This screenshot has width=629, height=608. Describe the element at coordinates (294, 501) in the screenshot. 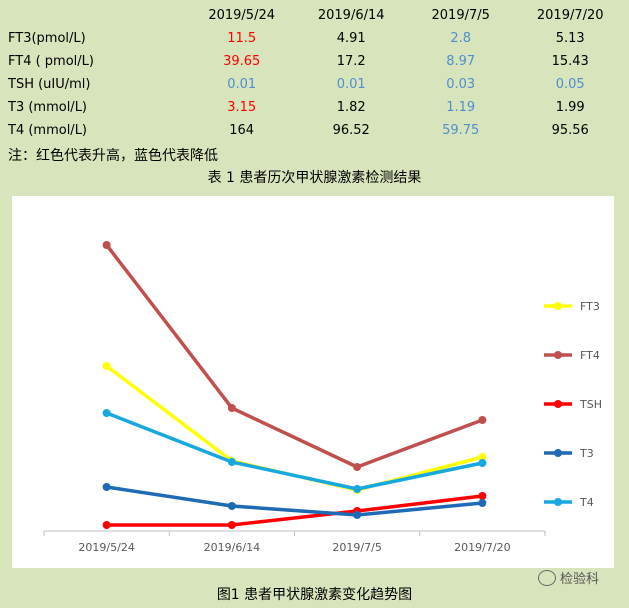

I see `series-line-t3` at that location.